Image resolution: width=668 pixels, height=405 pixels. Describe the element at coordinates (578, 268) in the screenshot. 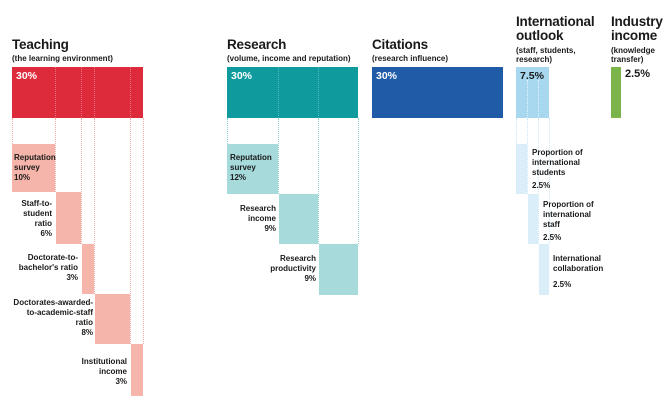

I see `label-line: collaboration` at that location.